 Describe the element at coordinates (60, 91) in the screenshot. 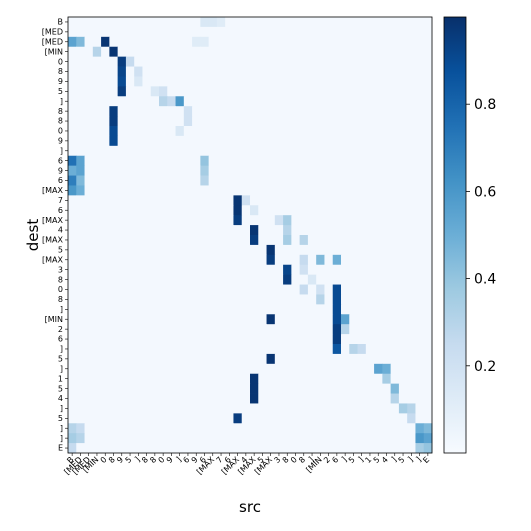

I see `y-tick-label: 5` at that location.